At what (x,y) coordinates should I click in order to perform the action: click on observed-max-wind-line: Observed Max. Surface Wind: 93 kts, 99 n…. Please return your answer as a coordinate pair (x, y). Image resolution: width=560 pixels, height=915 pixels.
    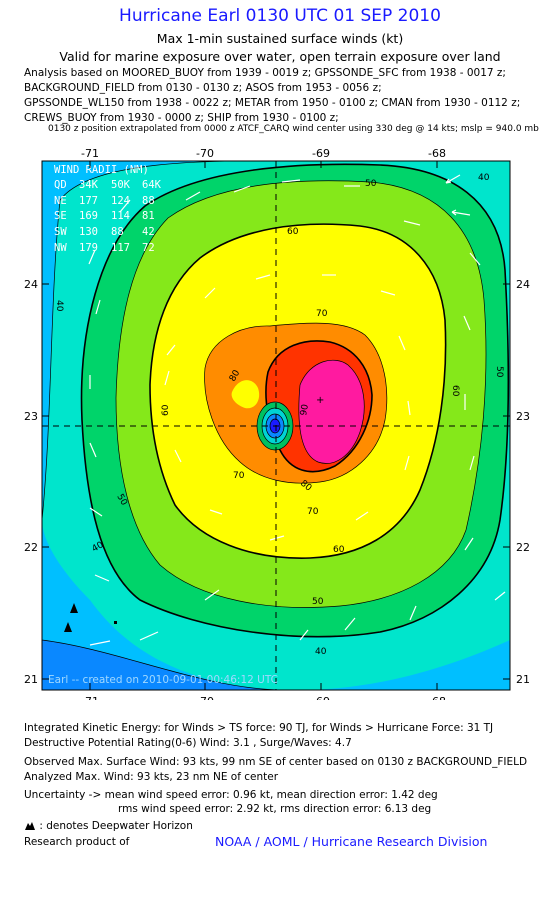
    Looking at the image, I should click on (276, 762).